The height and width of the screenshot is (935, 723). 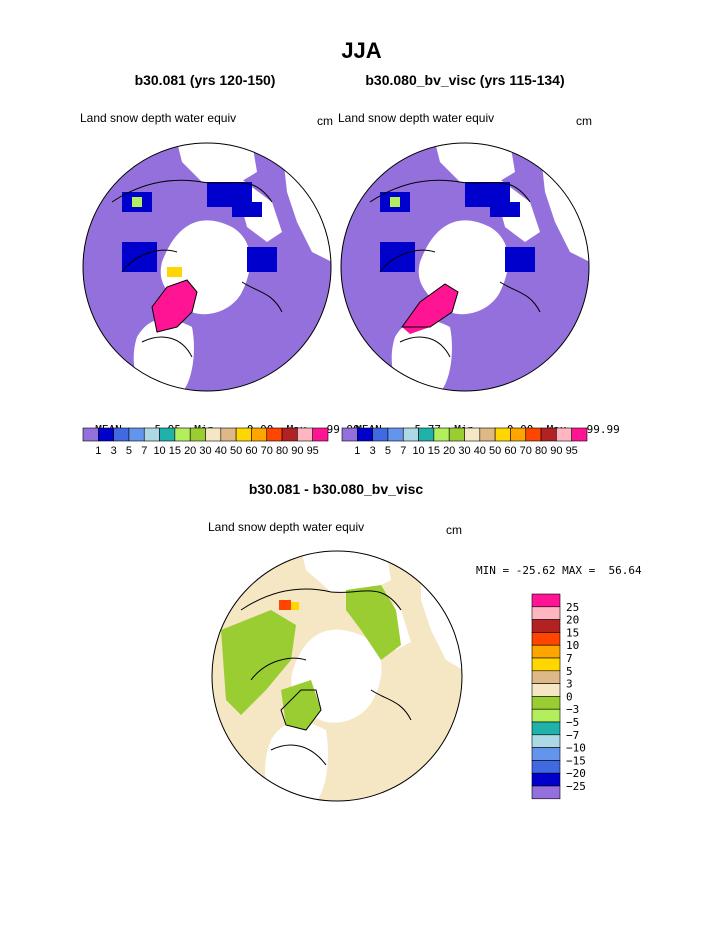 What do you see at coordinates (603, 429) in the screenshot?
I see `max-value: 99.99` at bounding box center [603, 429].